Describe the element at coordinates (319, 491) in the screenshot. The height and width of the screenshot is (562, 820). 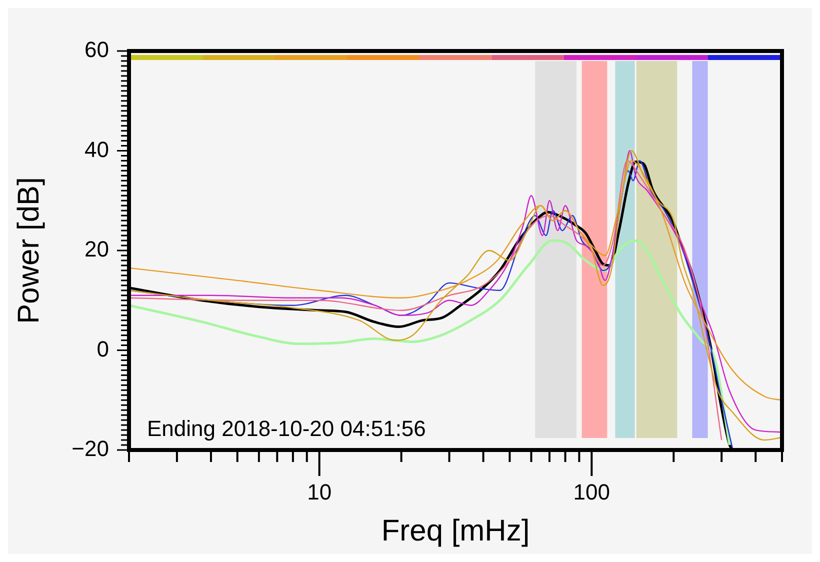
I see `x-tick-label: 10` at that location.